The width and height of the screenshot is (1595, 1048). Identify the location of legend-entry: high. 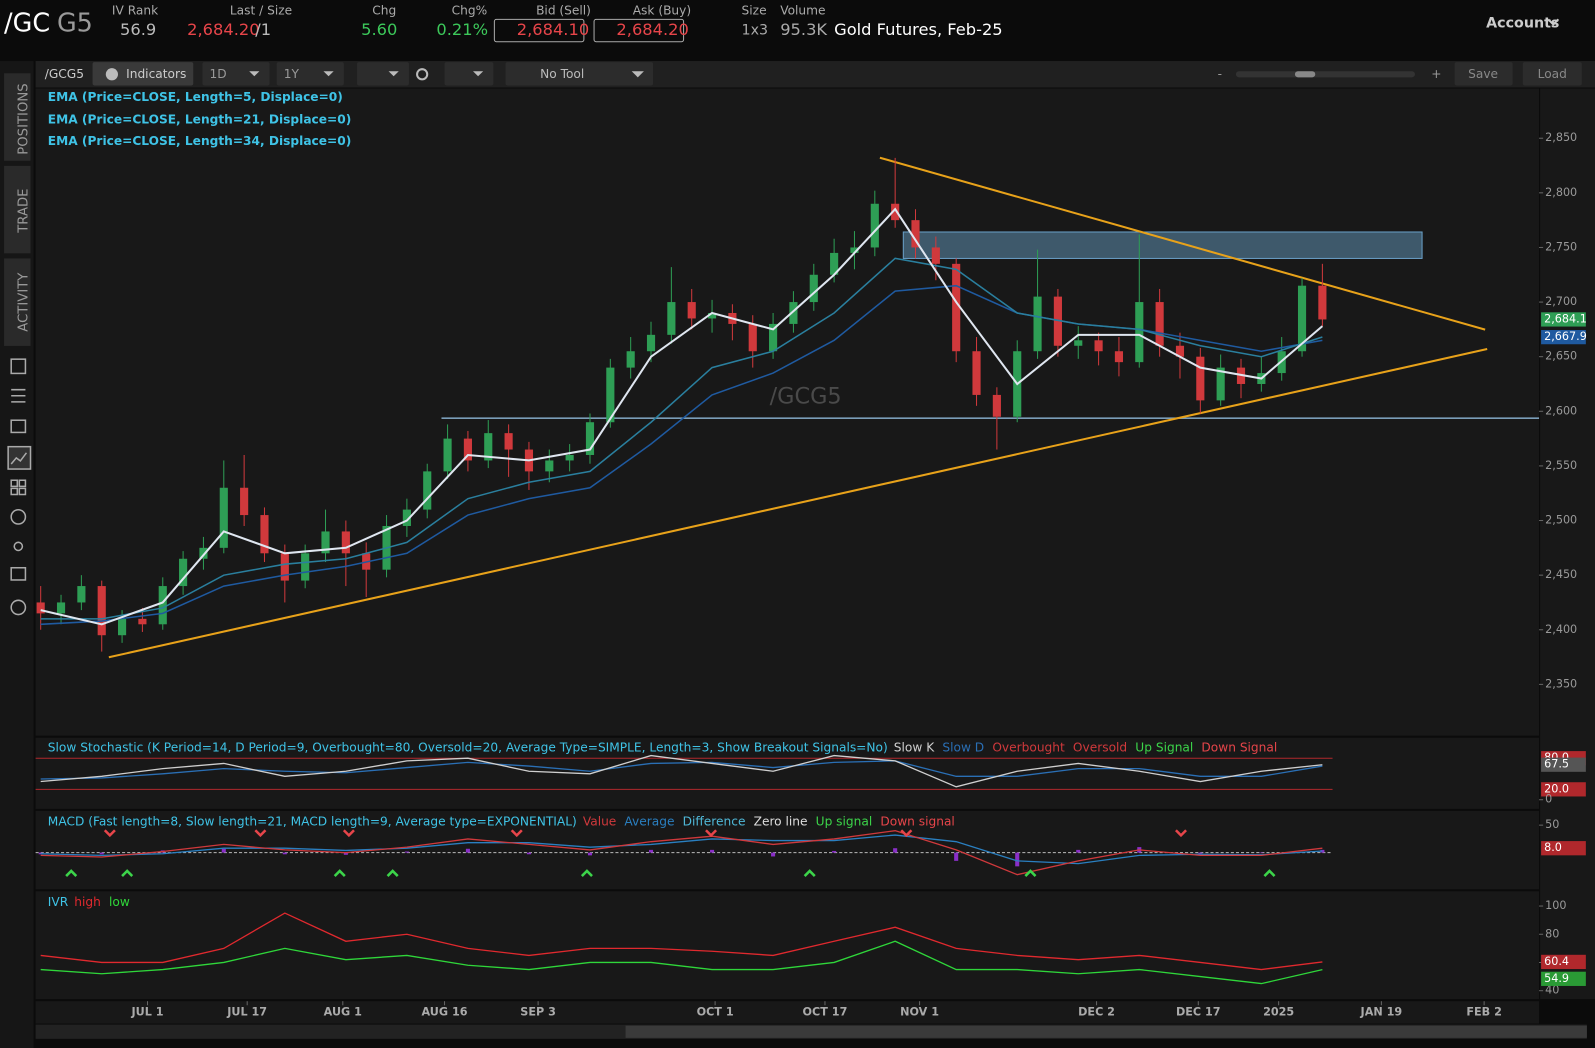
(87, 902).